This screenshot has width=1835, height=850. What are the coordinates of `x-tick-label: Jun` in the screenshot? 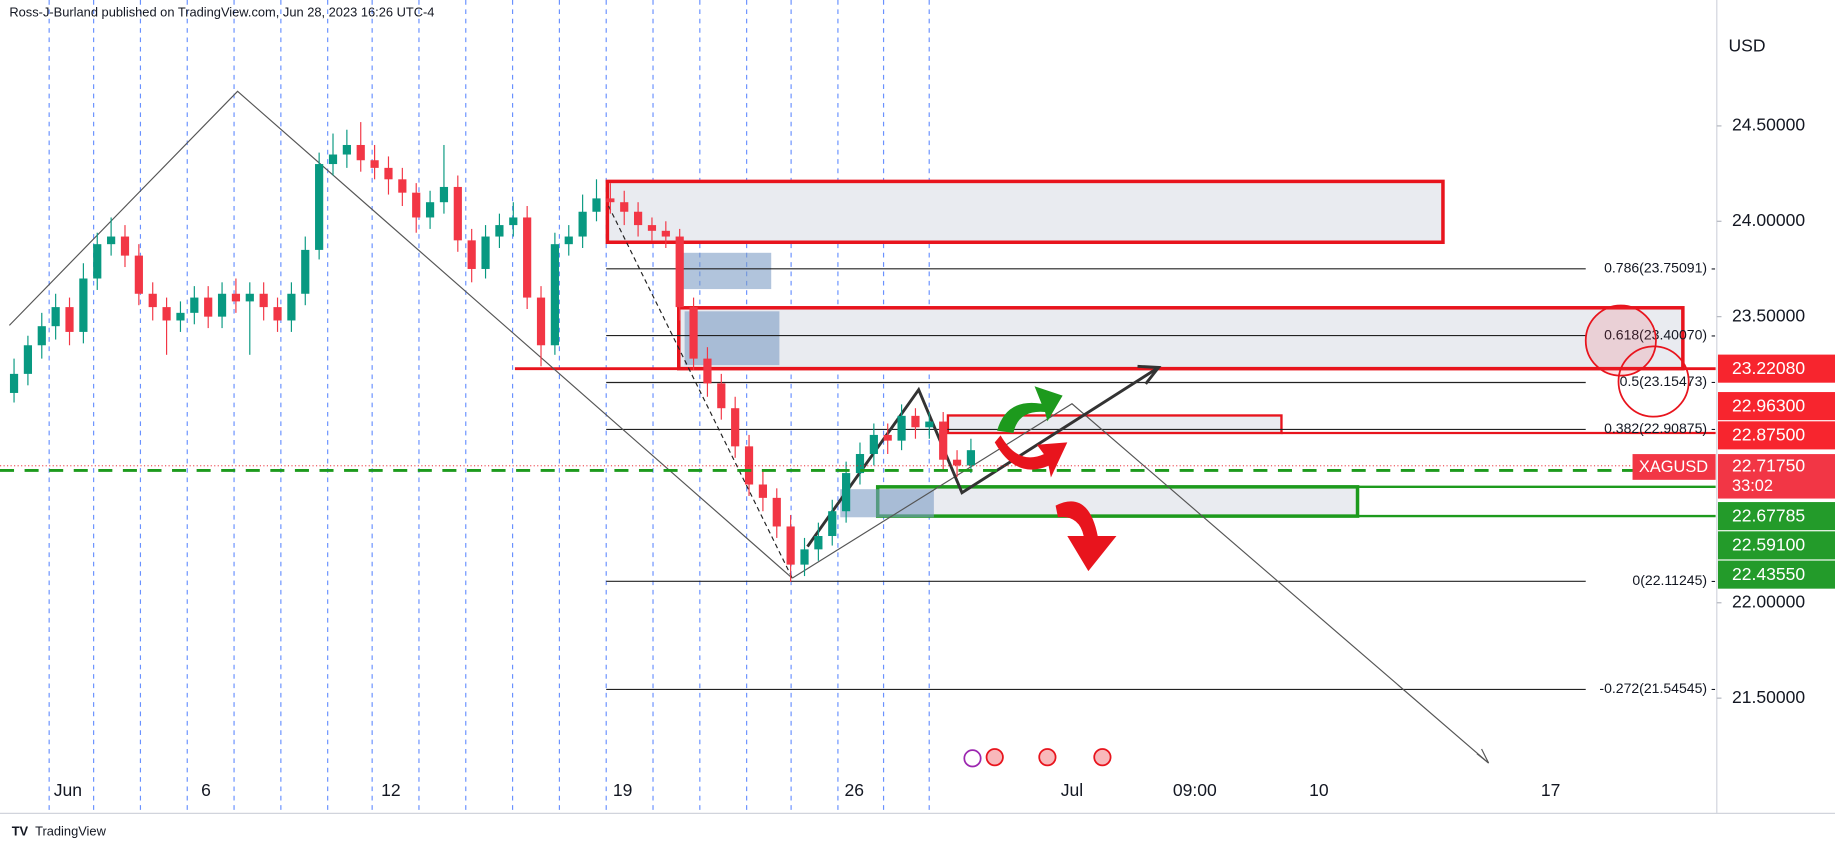 It's located at (68, 790).